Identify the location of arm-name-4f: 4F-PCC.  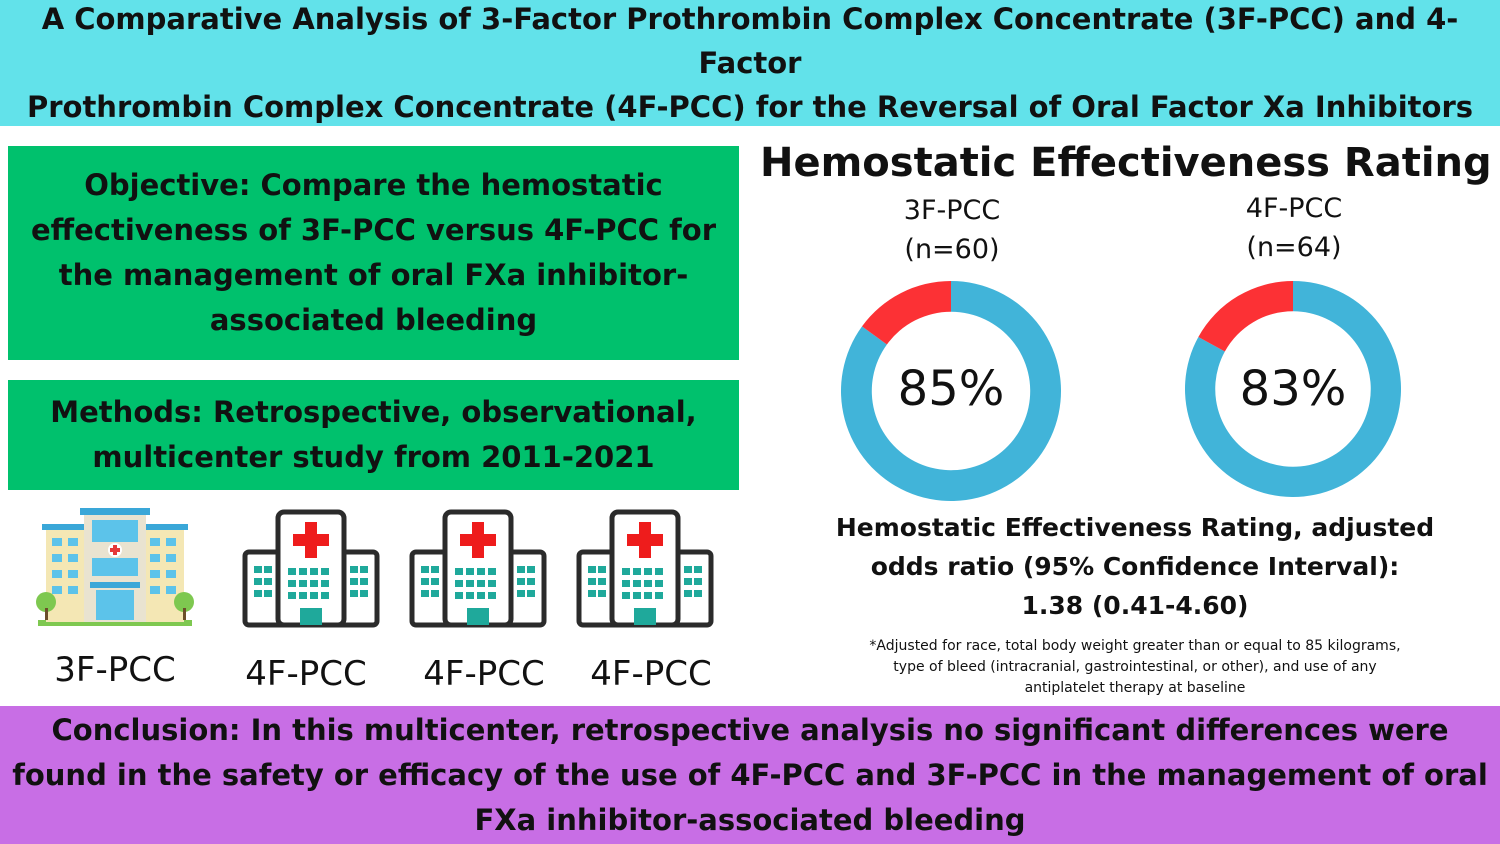
(1294, 208).